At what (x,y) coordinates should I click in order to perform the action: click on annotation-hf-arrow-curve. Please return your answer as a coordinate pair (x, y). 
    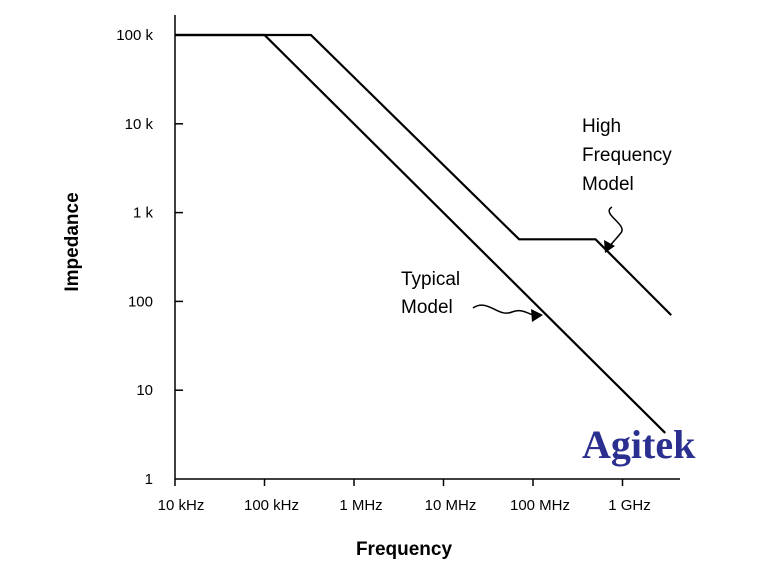
    Looking at the image, I should click on (615, 226).